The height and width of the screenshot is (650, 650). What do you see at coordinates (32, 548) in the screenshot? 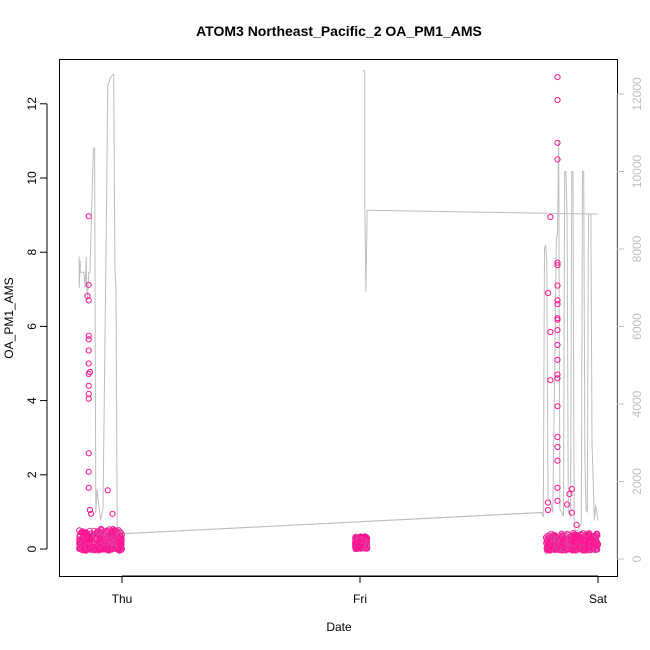
I see `y-tick-label: 0` at bounding box center [32, 548].